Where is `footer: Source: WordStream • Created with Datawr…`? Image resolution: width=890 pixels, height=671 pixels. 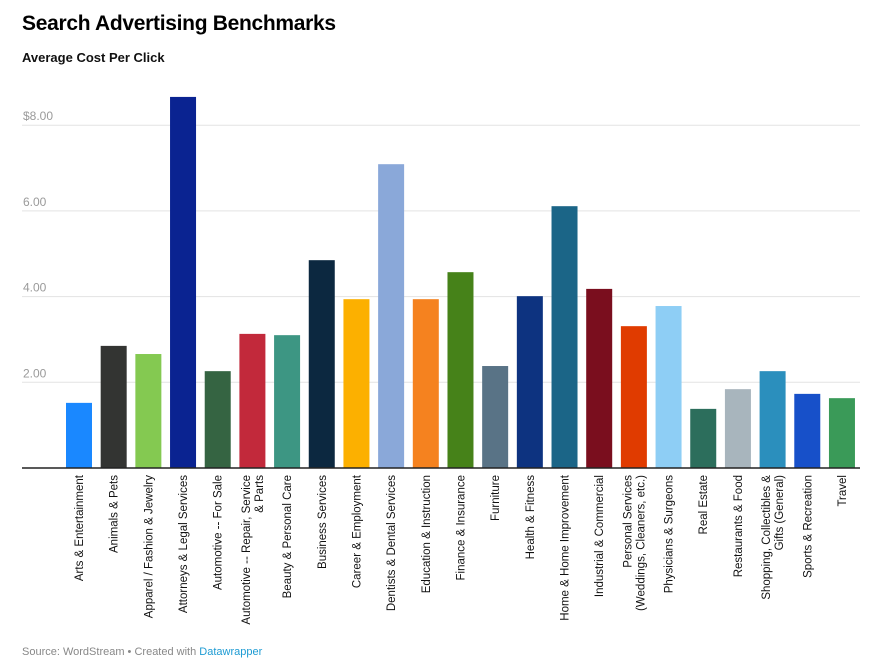 footer: Source: WordStream • Created with Datawr… is located at coordinates (142, 652).